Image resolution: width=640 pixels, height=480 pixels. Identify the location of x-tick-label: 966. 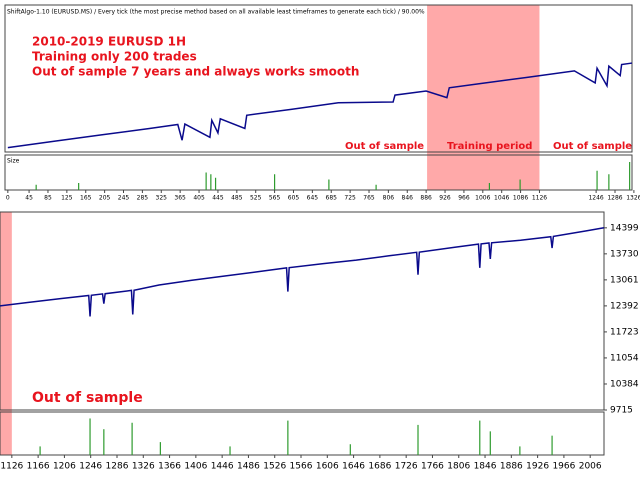
(464, 198).